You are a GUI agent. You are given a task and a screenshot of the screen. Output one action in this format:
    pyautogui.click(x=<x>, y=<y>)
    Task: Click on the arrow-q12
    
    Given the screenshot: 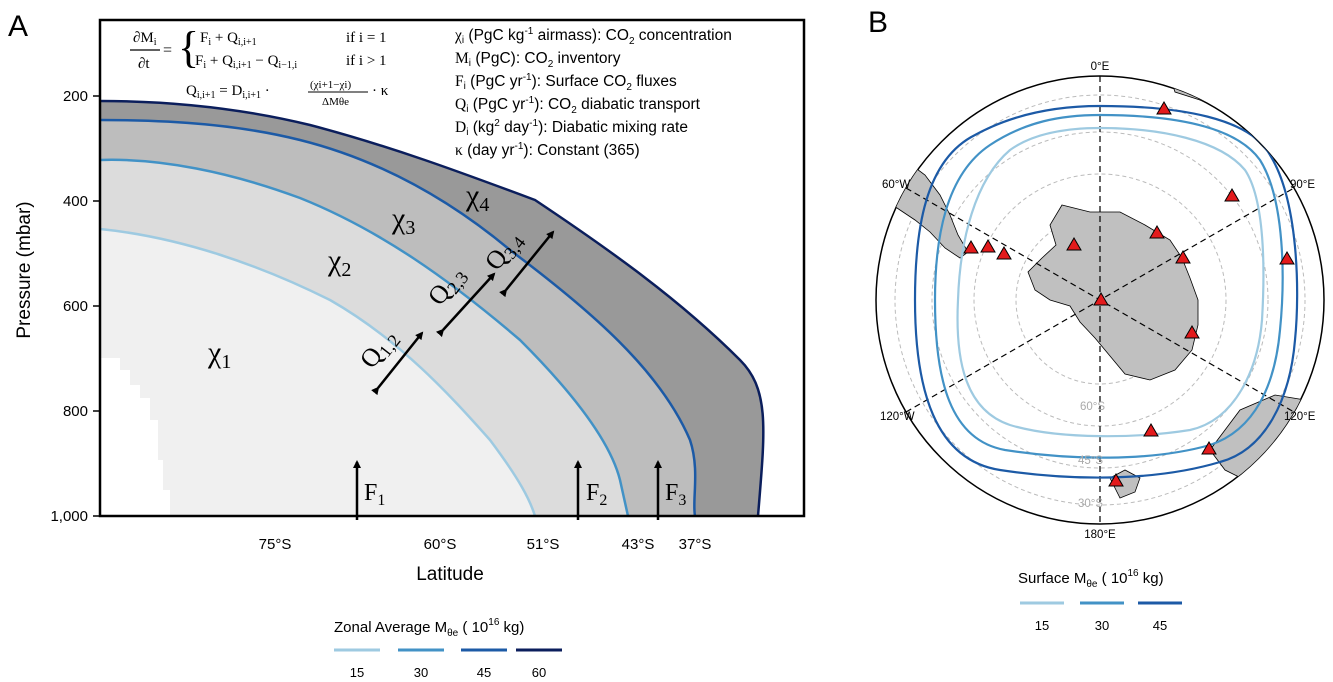 What is the action you would take?
    pyautogui.click(x=397, y=363)
    